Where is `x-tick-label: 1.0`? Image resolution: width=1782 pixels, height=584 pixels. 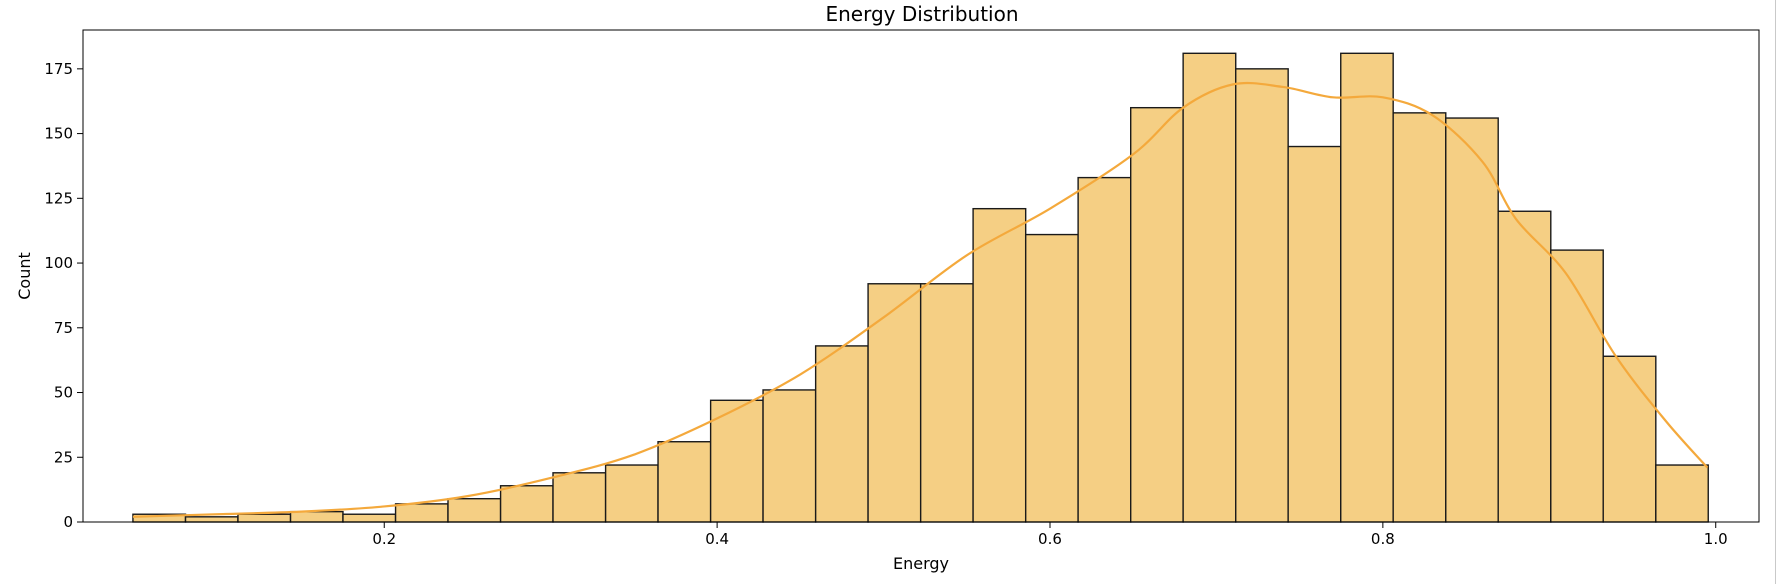
x-tick-label: 1.0 is located at coordinates (1716, 539).